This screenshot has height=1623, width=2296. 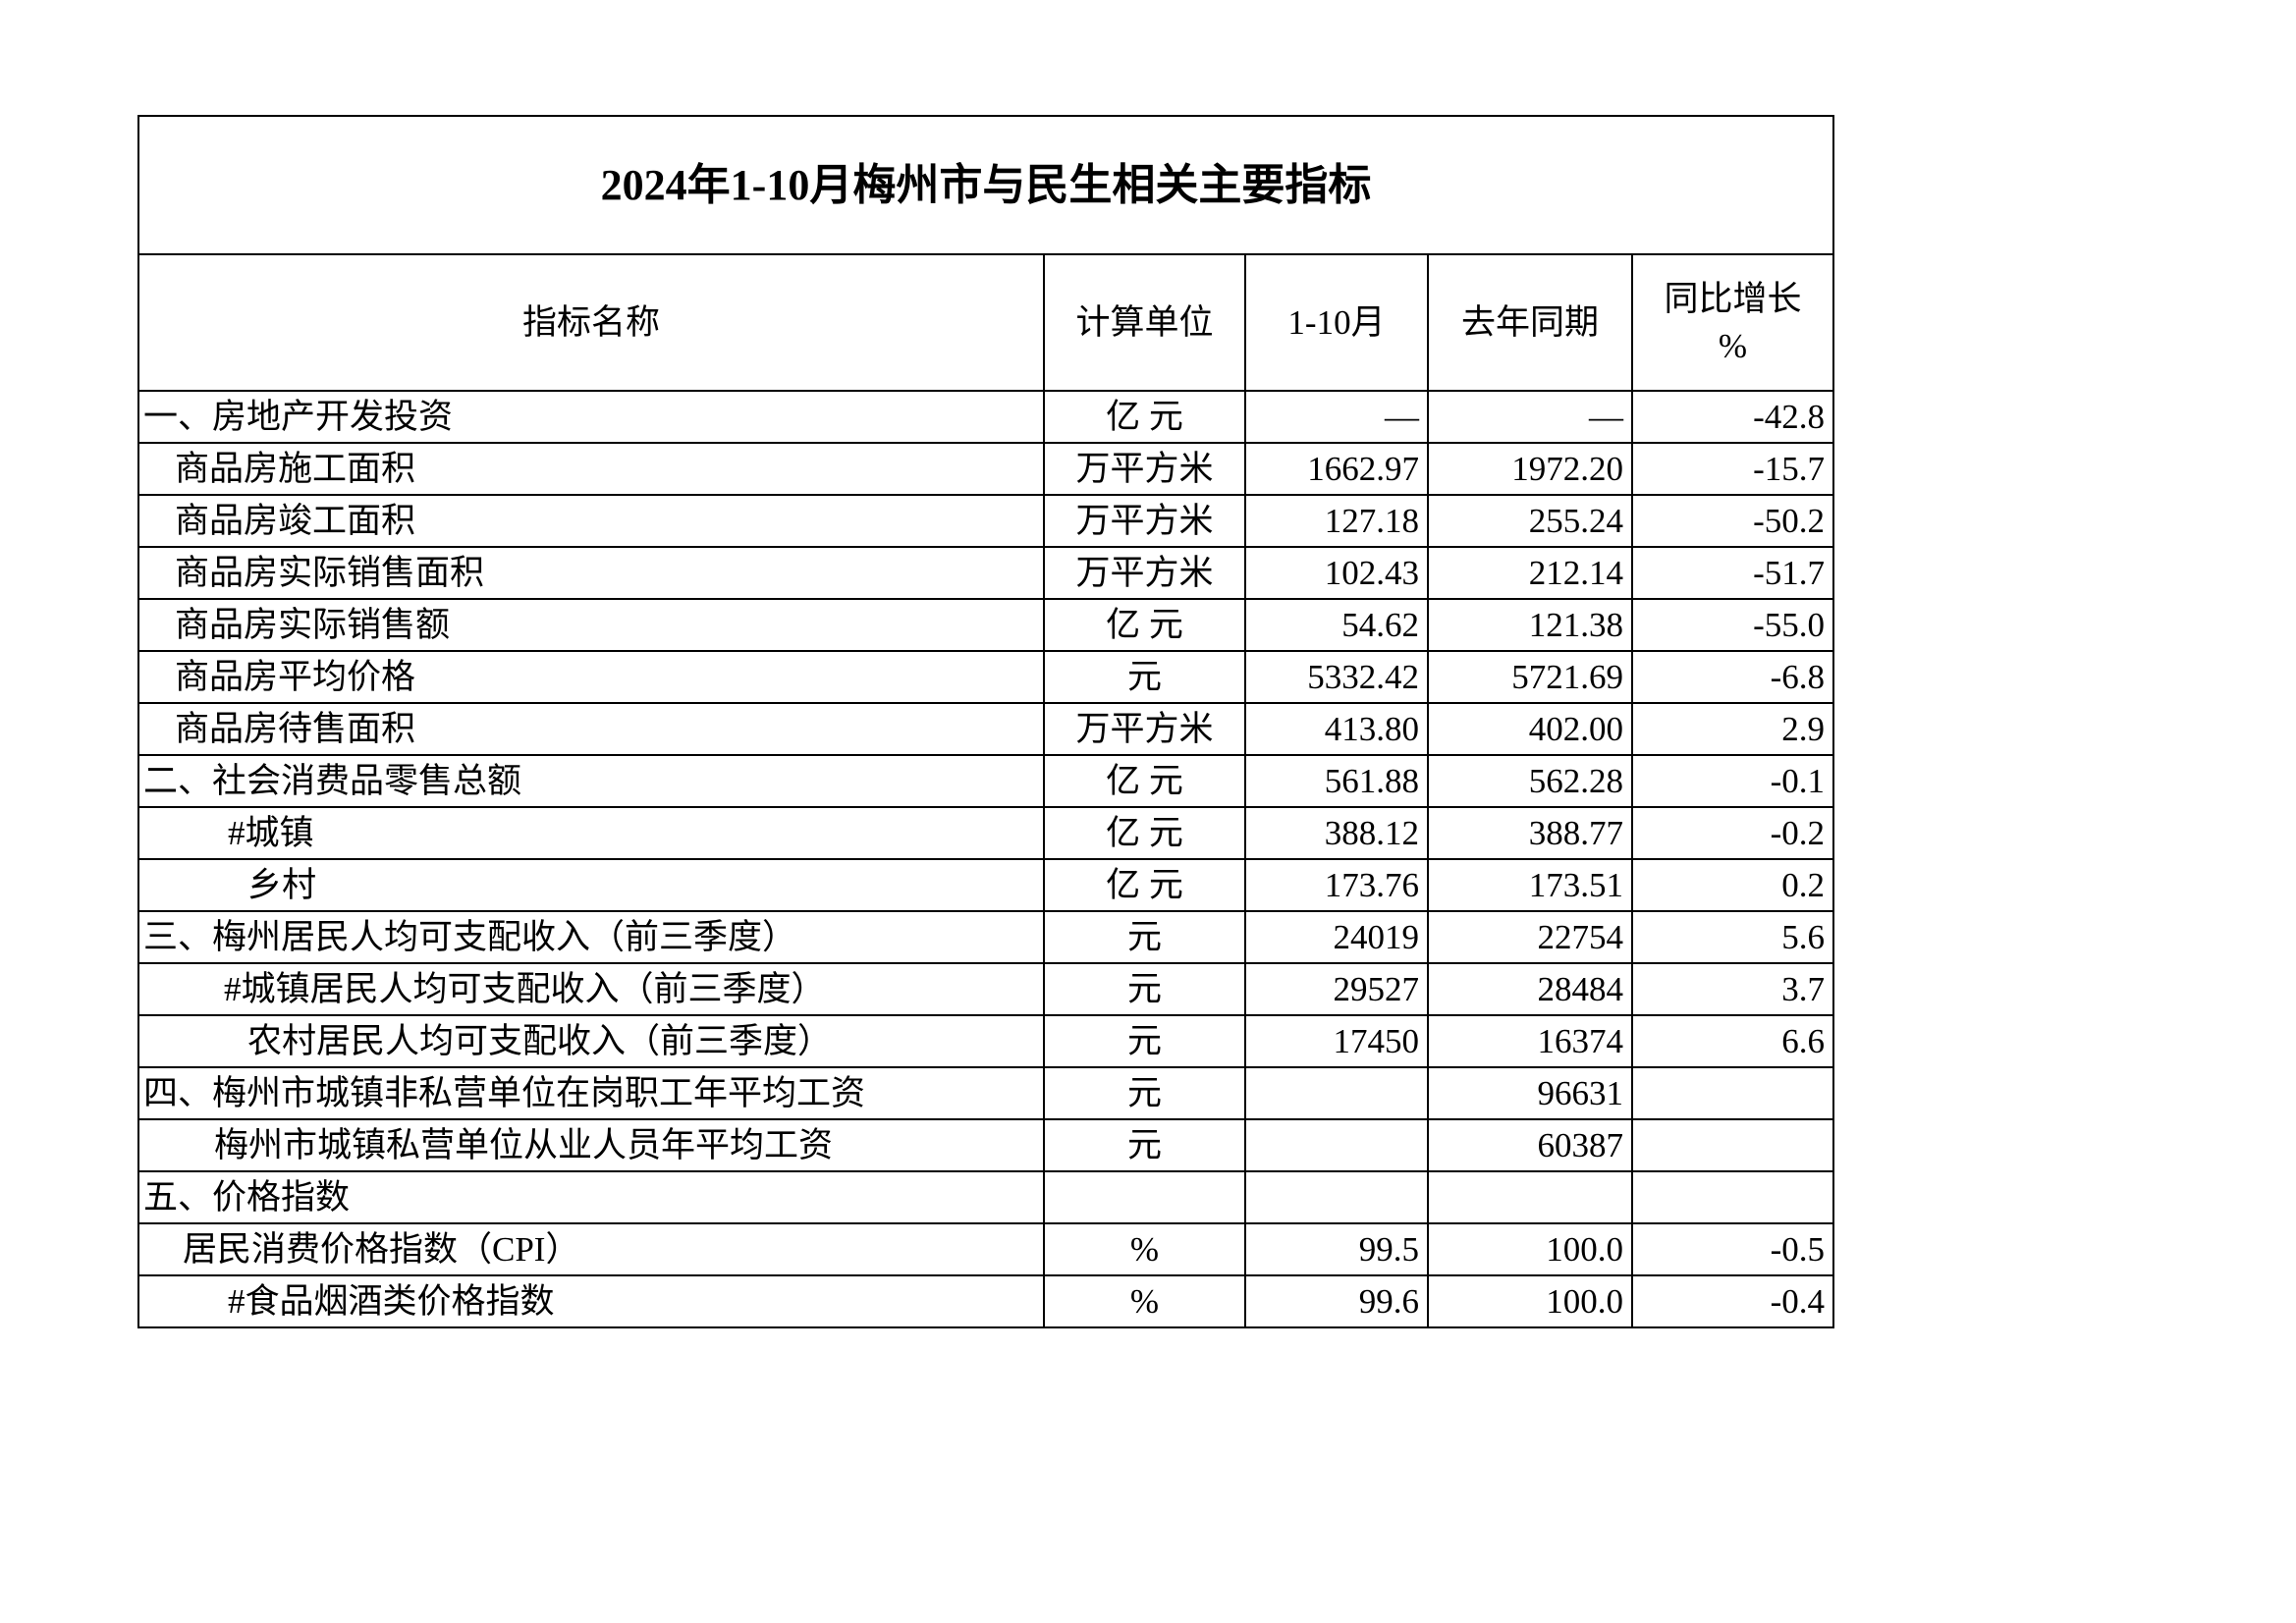 I want to click on indicator-name: 梅州市城镇私营单位从业人员年平均工资, so click(x=591, y=1145).